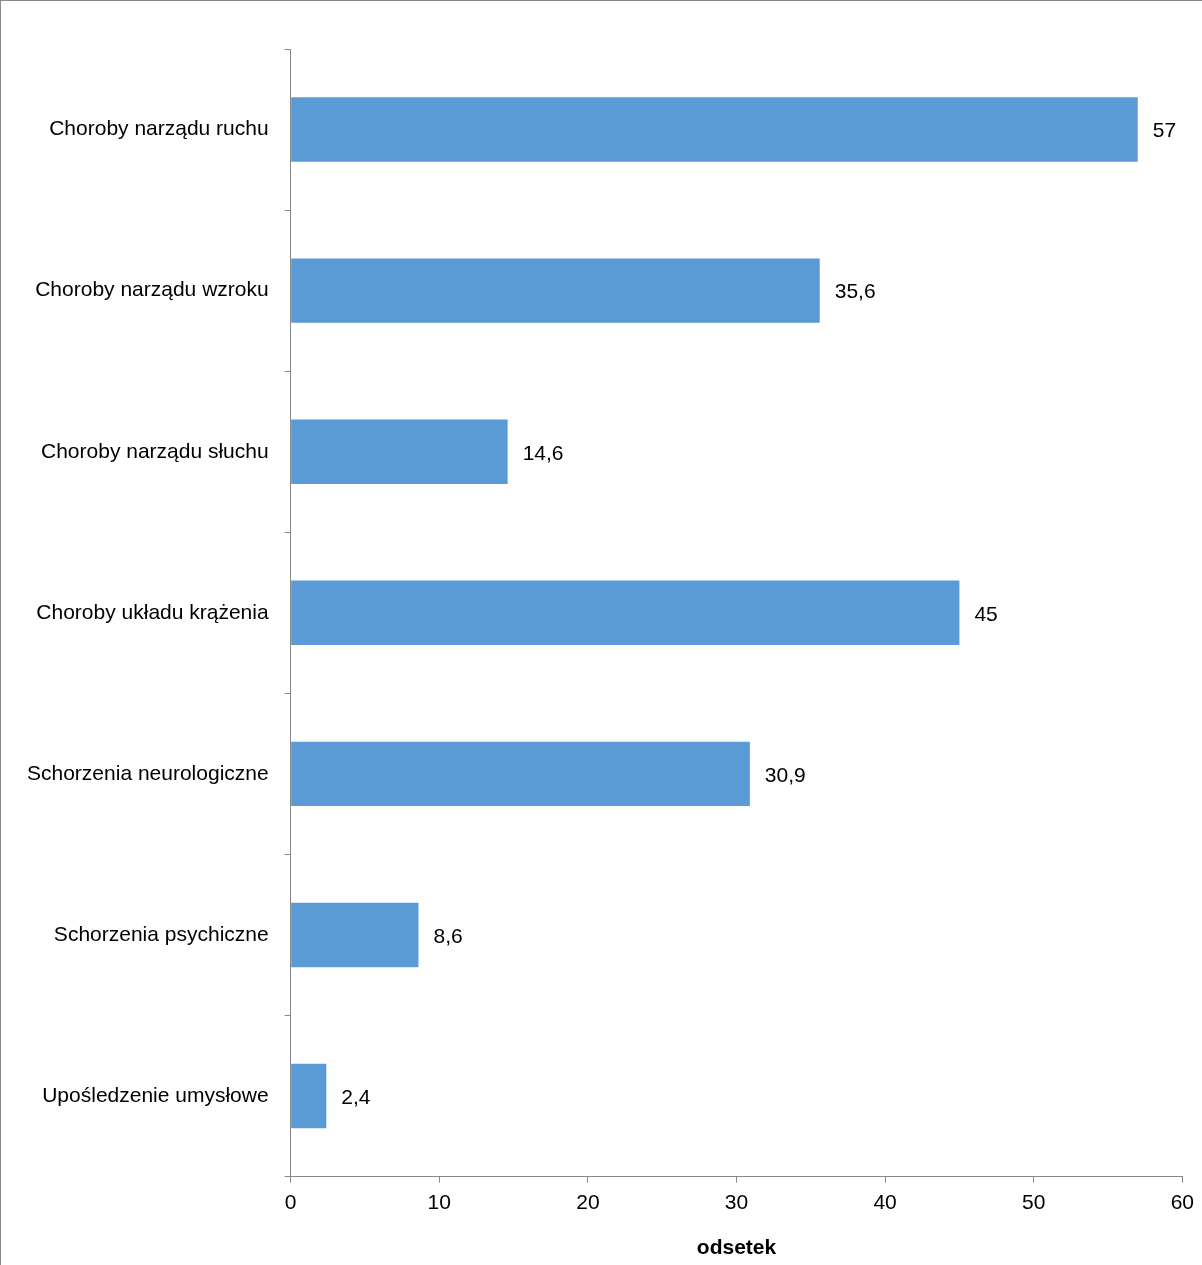  Describe the element at coordinates (161, 933) in the screenshot. I see `y-tick-label: Schorzenia psychiczne` at that location.